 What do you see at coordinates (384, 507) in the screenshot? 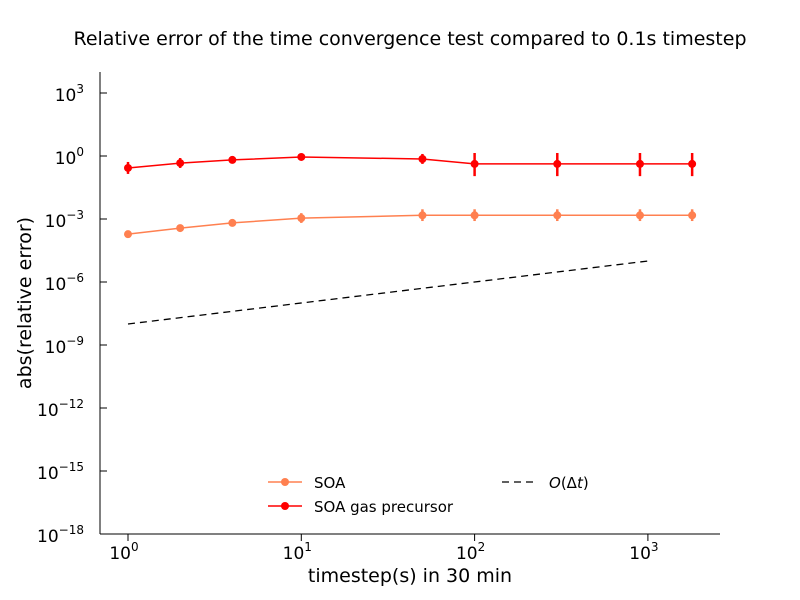
I see `legend-gas-label: SOA gas precursor` at bounding box center [384, 507].